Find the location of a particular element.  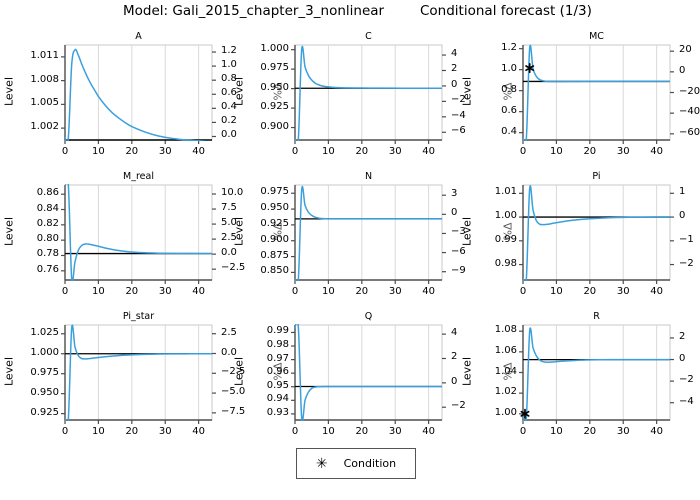

xtick-pi-1: 10 is located at coordinates (556, 291).